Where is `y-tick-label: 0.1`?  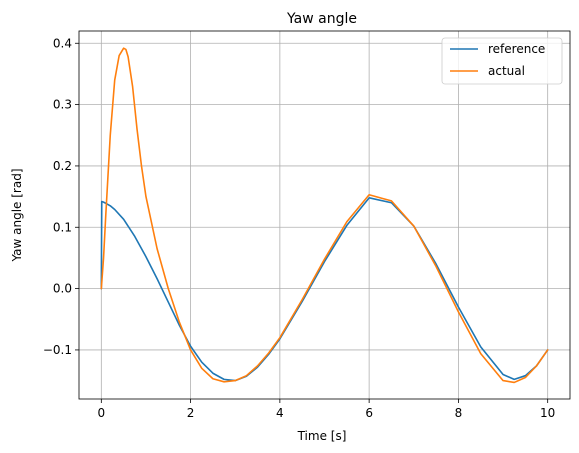
y-tick-label: 0.1 is located at coordinates (62, 227).